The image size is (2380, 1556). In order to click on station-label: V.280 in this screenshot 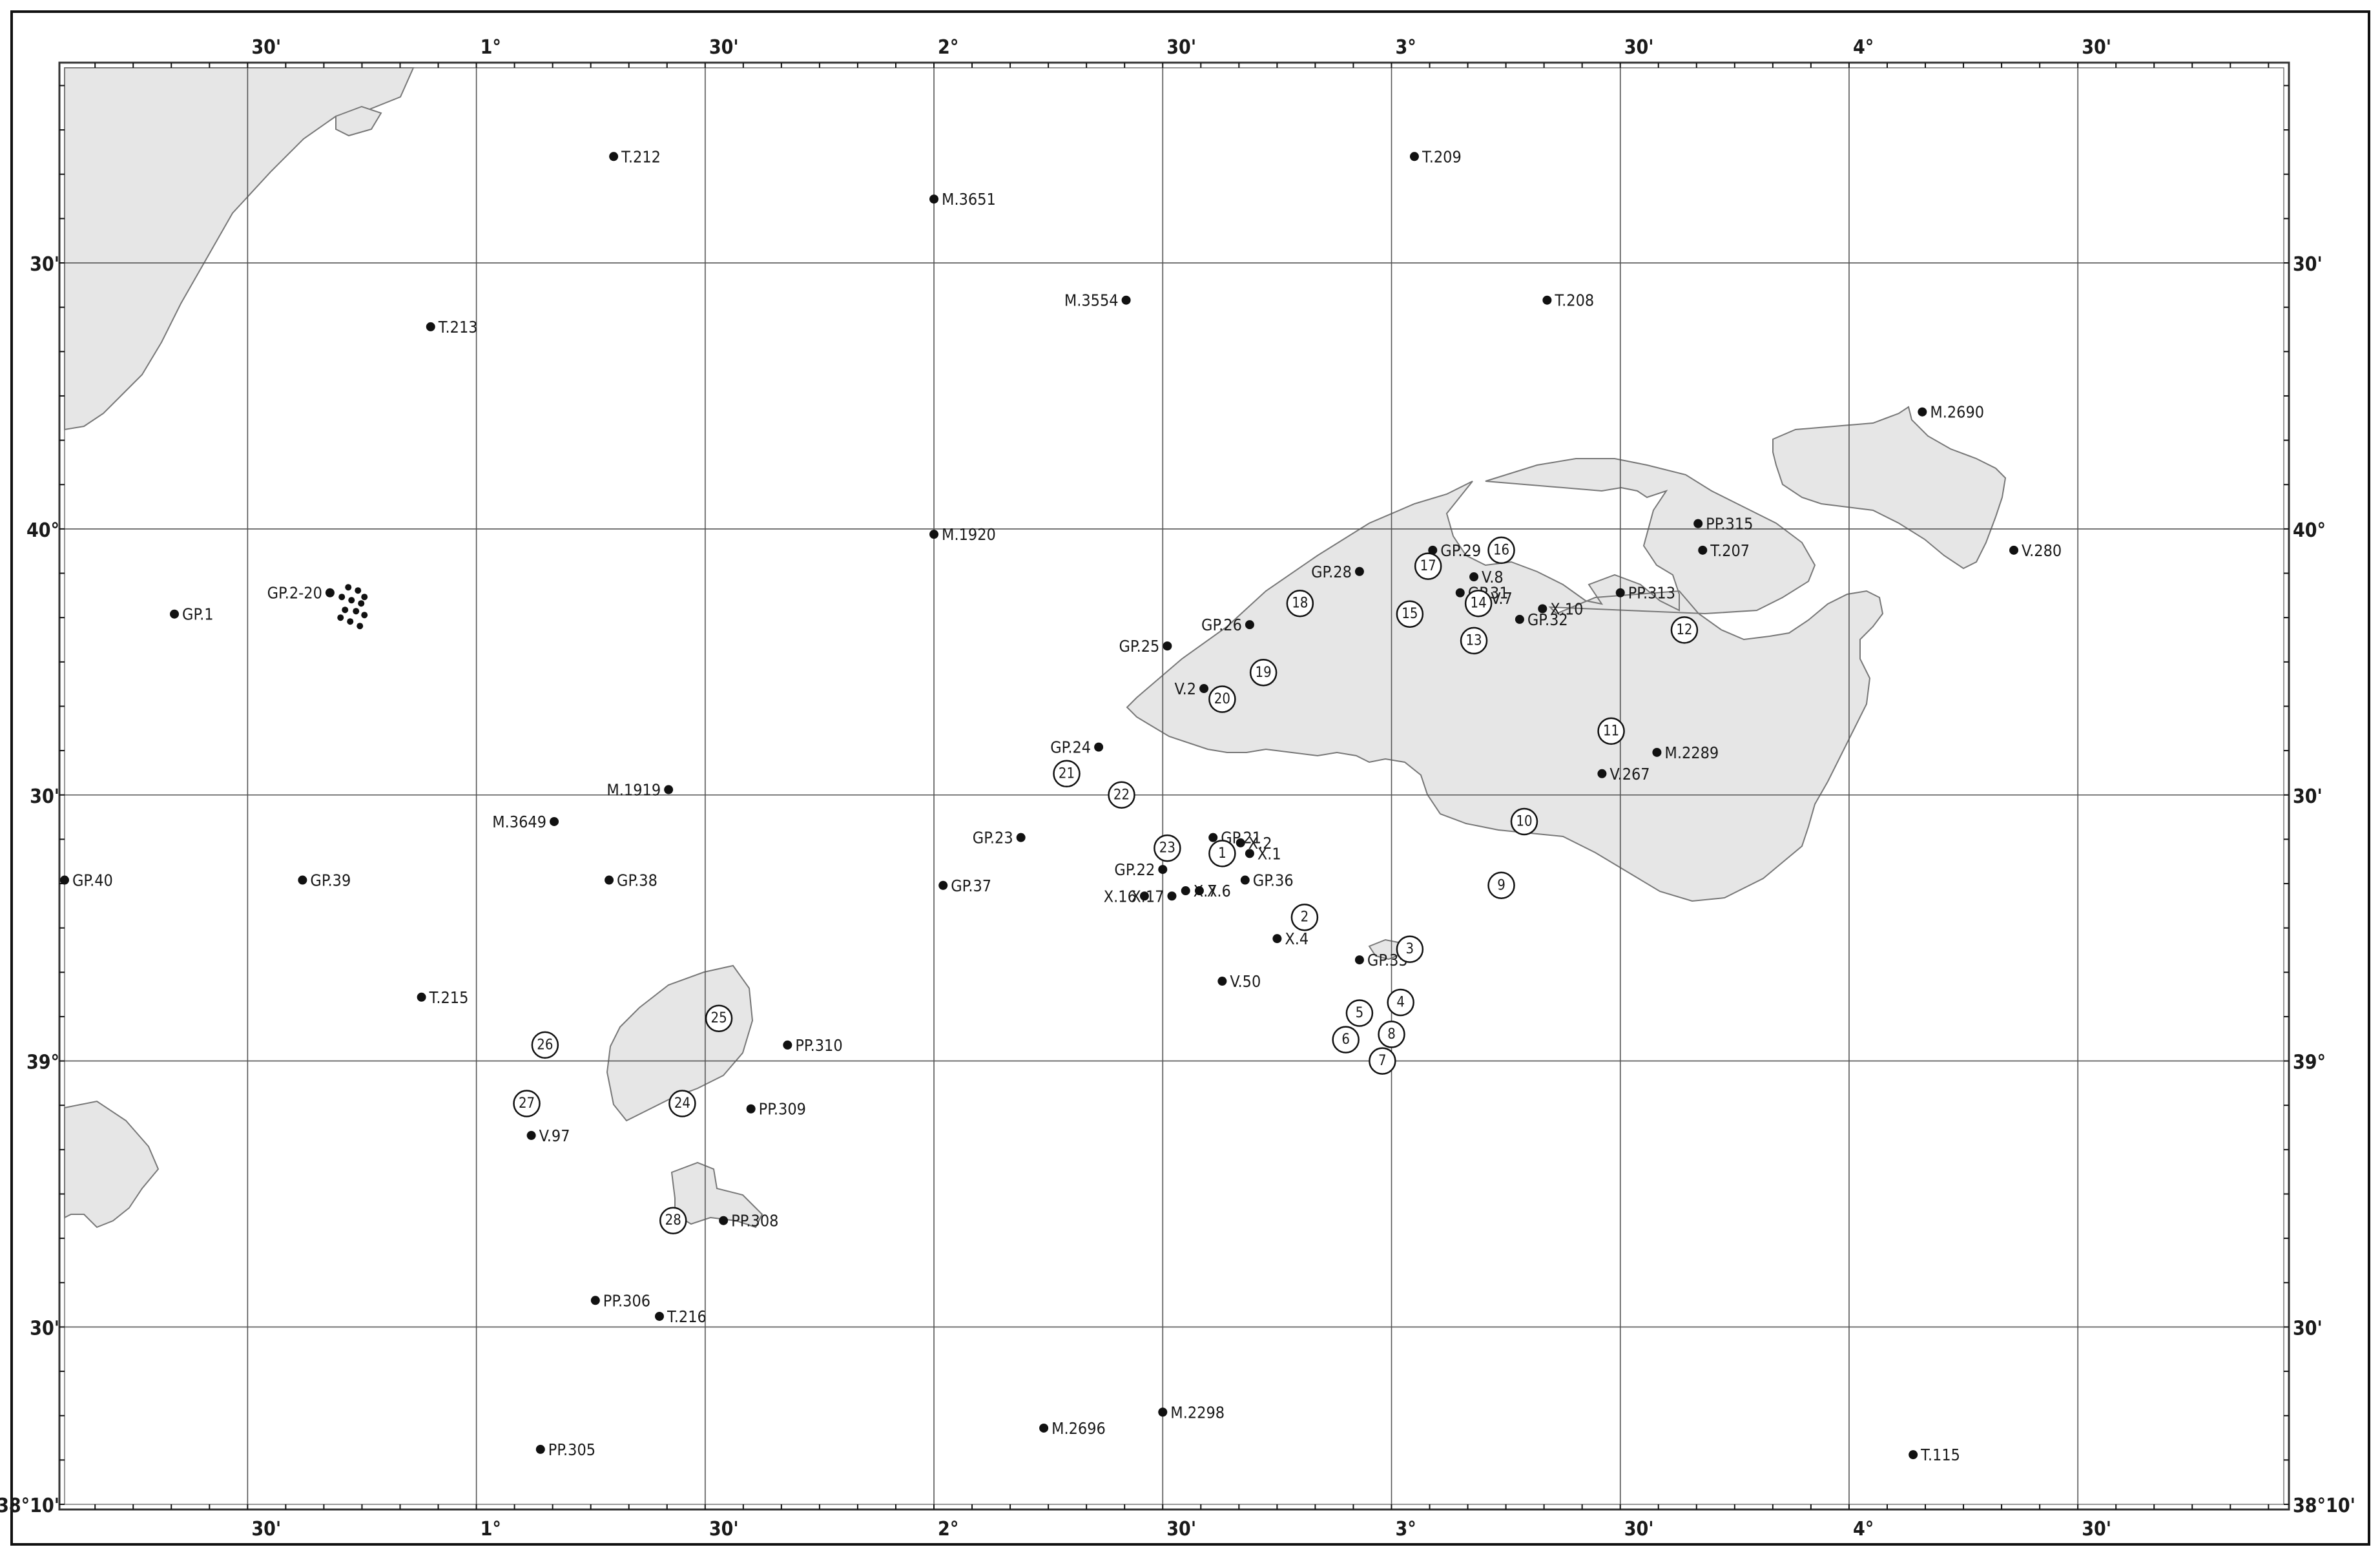, I will do `click(2042, 550)`.